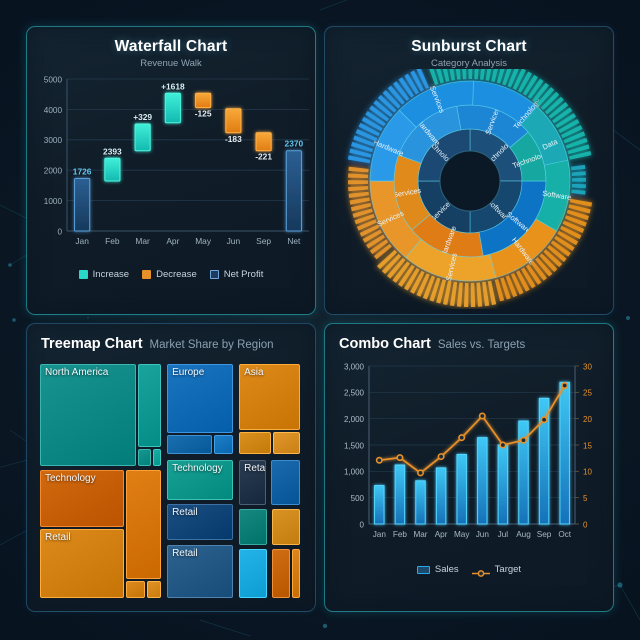 The image size is (640, 640). What do you see at coordinates (112, 151) in the screenshot?
I see `waterfall-bar-label: 2393` at bounding box center [112, 151].